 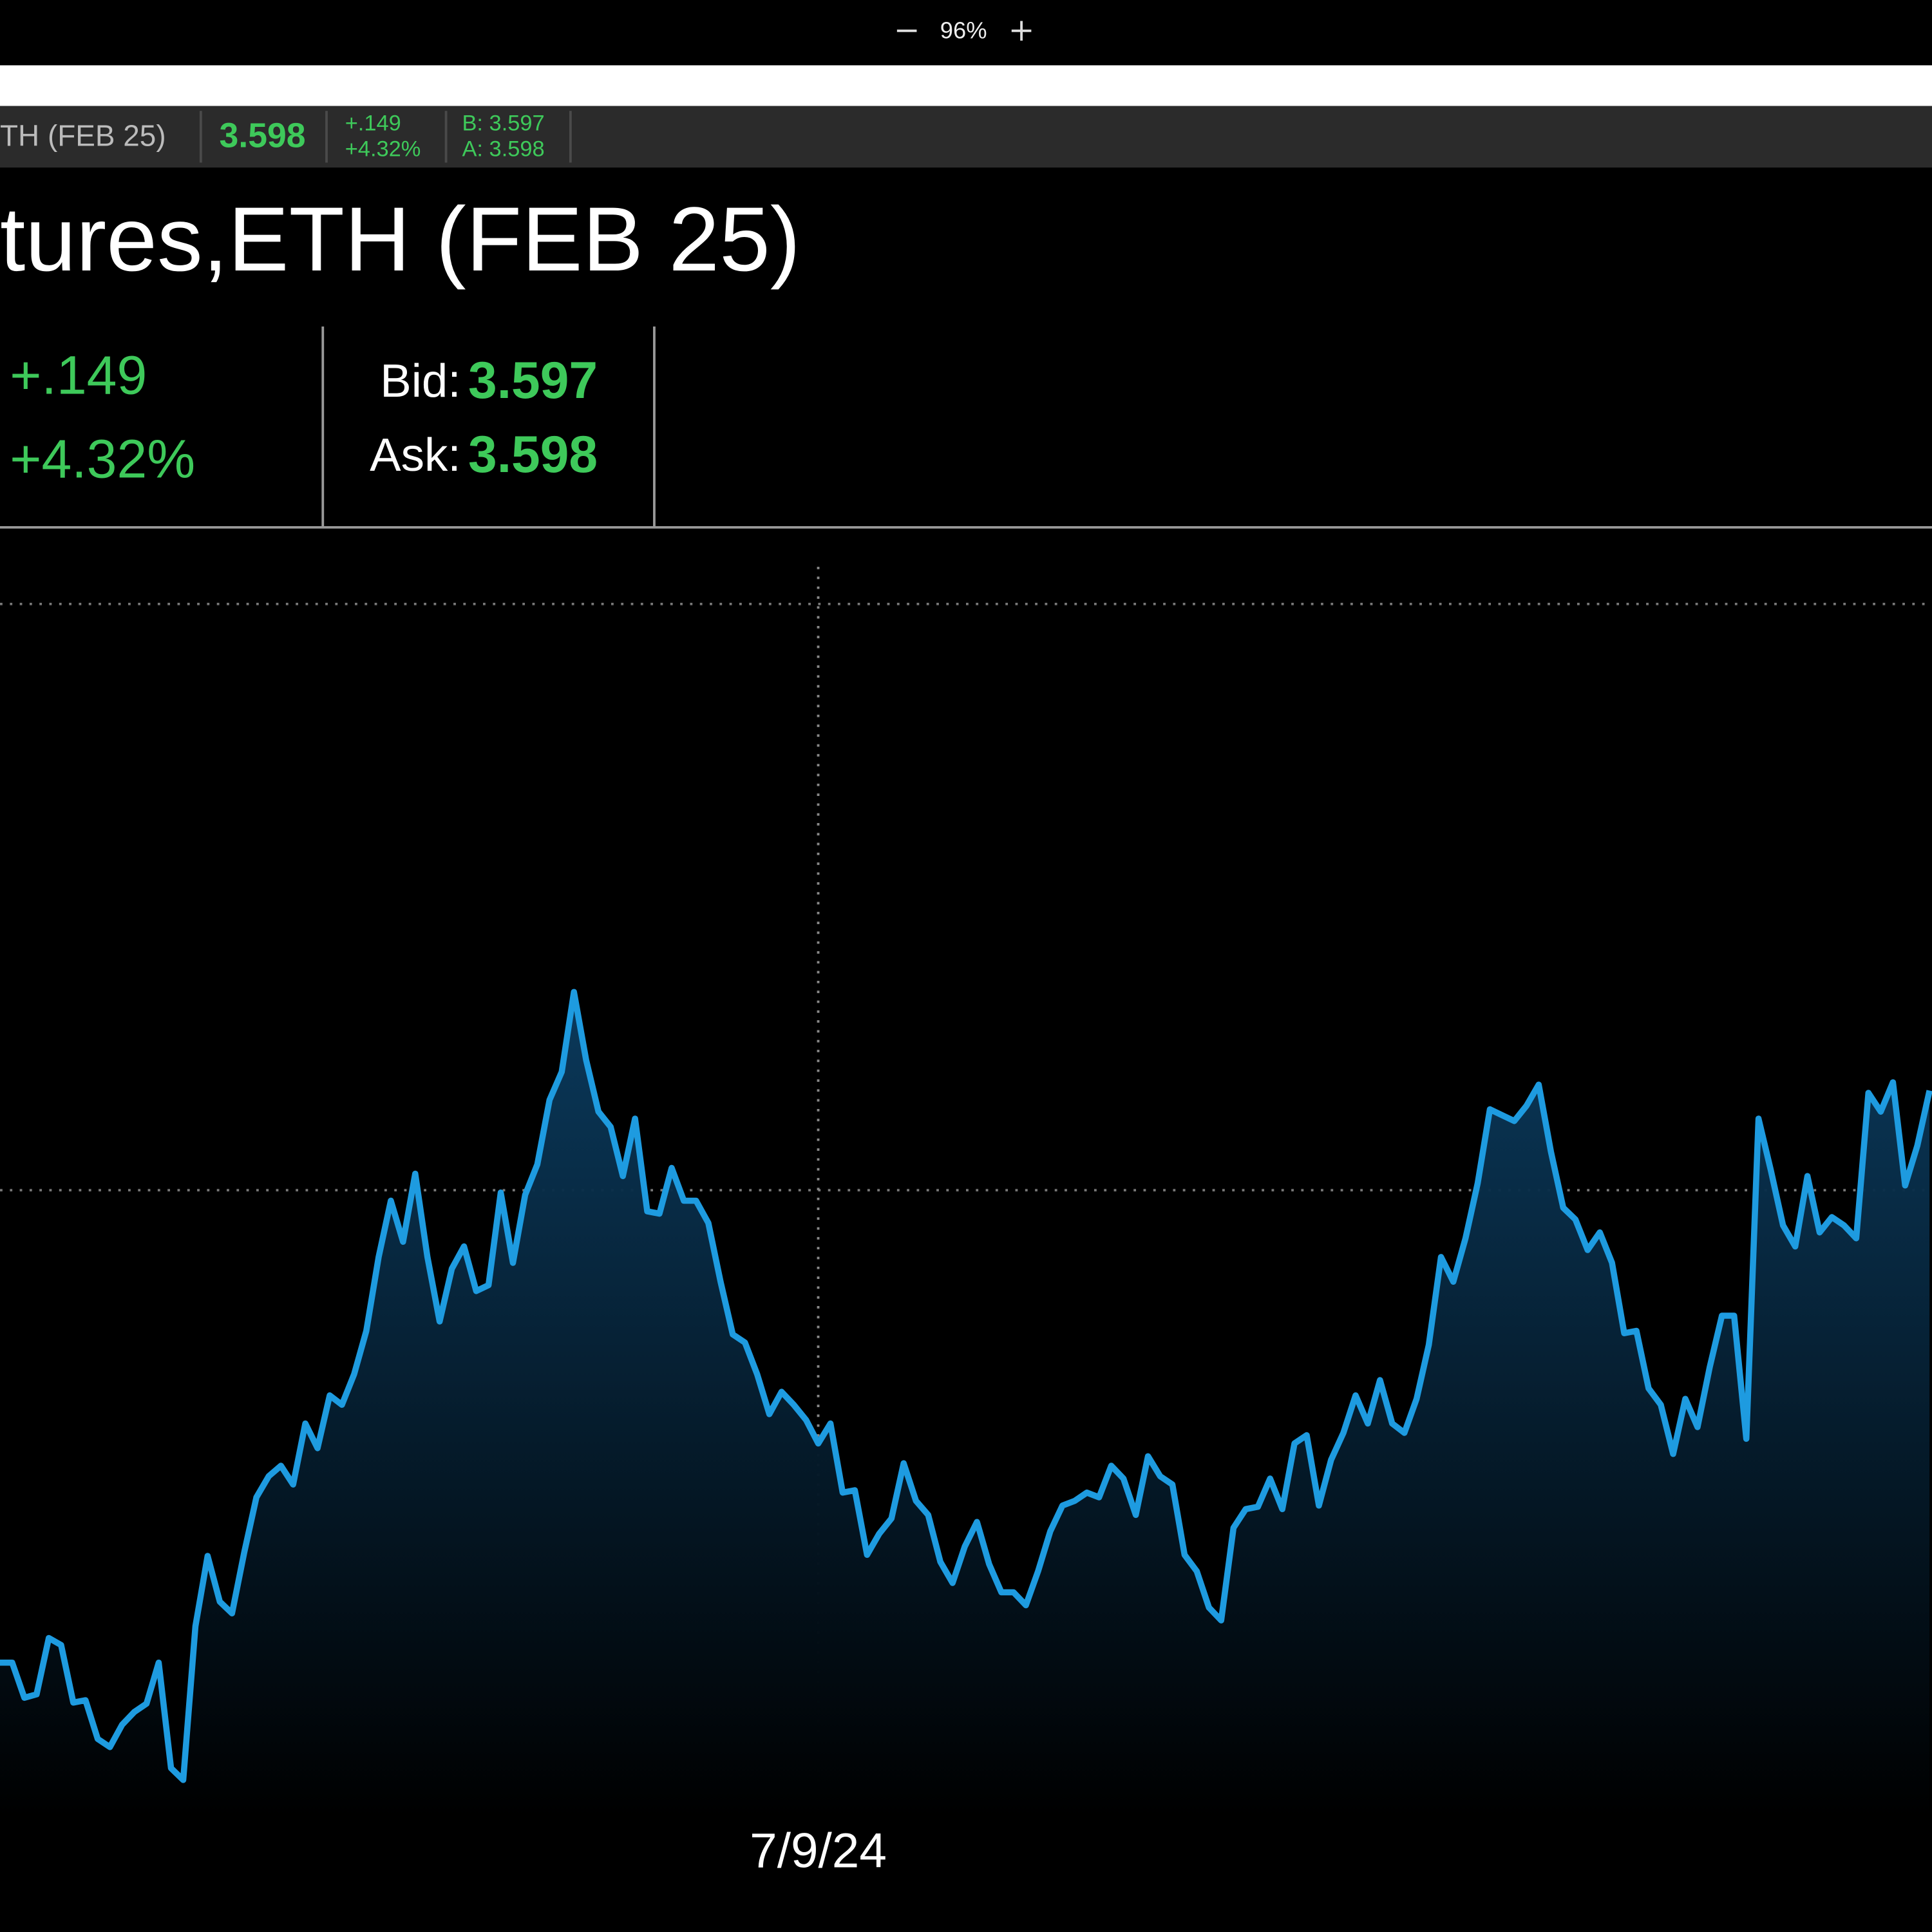 I want to click on ticker-bid: B: 3.597, so click(x=503, y=123).